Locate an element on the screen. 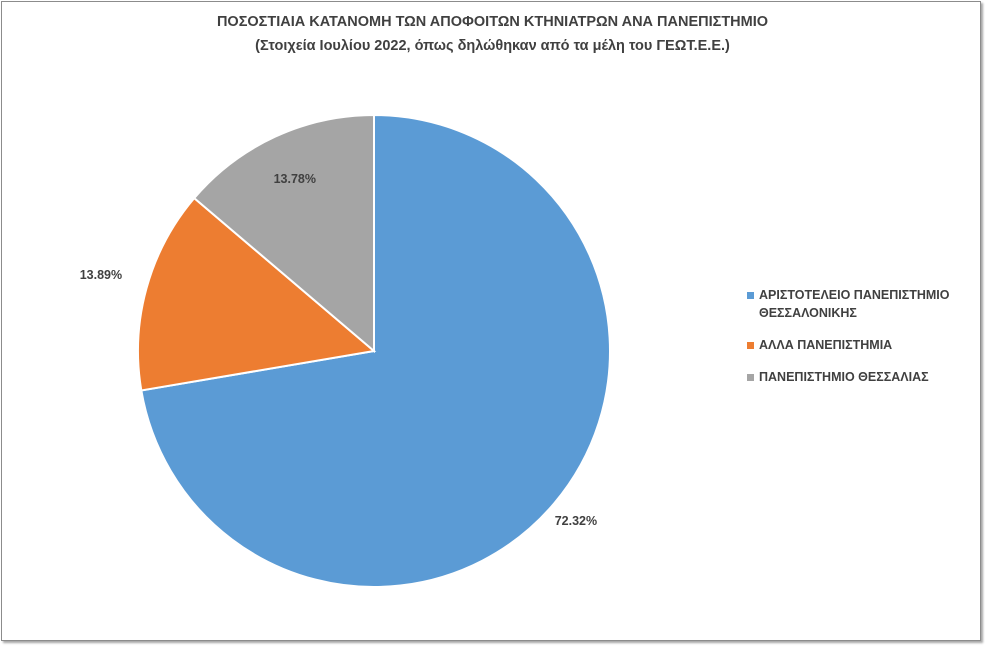  data-label-aristotle: 72.32% is located at coordinates (576, 521).